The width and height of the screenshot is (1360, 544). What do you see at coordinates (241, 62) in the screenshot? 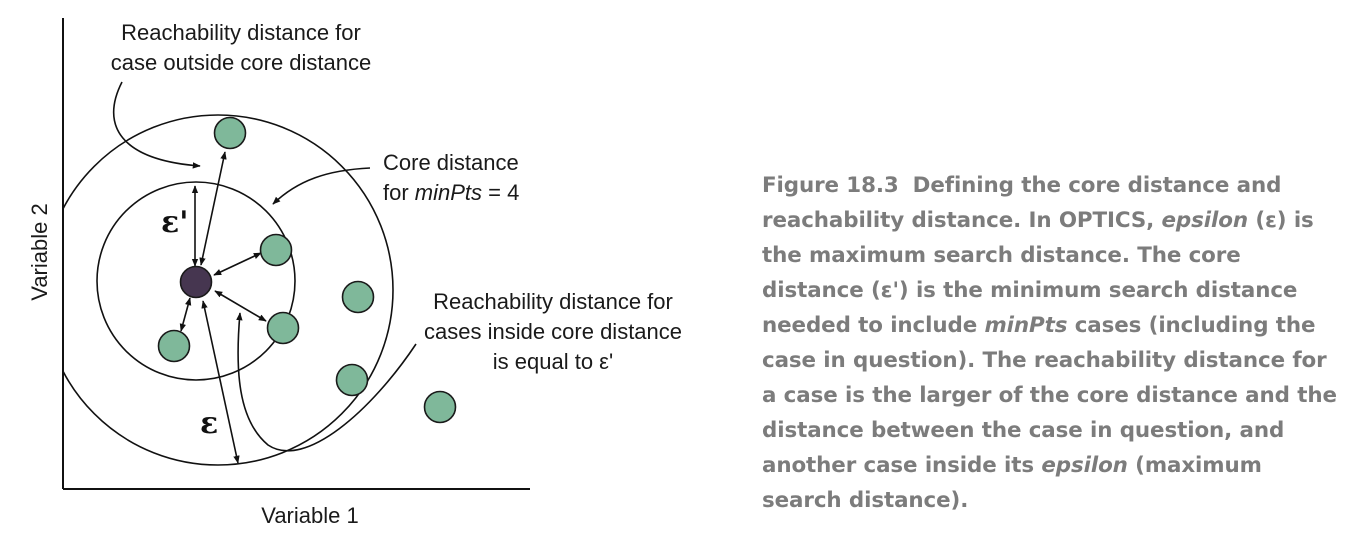
I see `reach-outside-label-line2: case outside core distance` at bounding box center [241, 62].